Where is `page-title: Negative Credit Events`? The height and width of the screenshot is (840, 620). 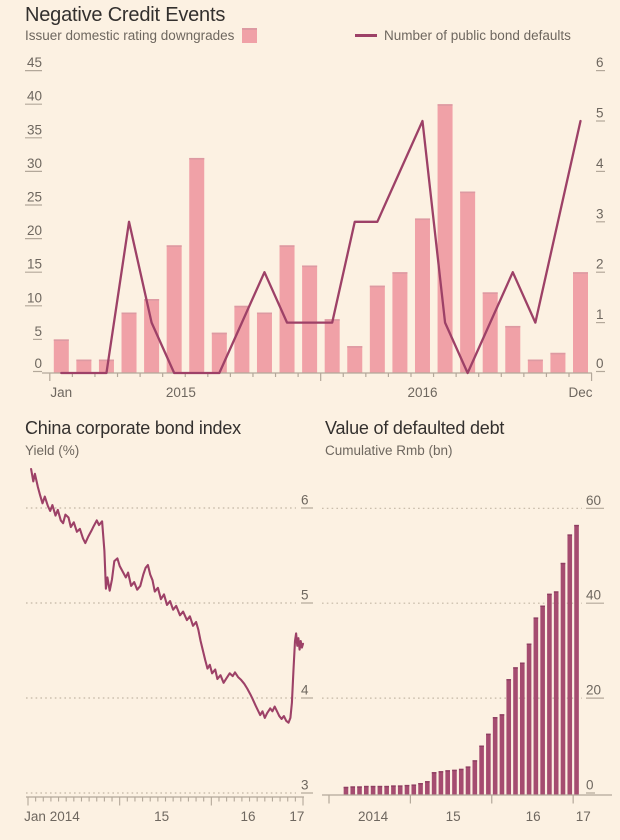
page-title: Negative Credit Events is located at coordinates (125, 15).